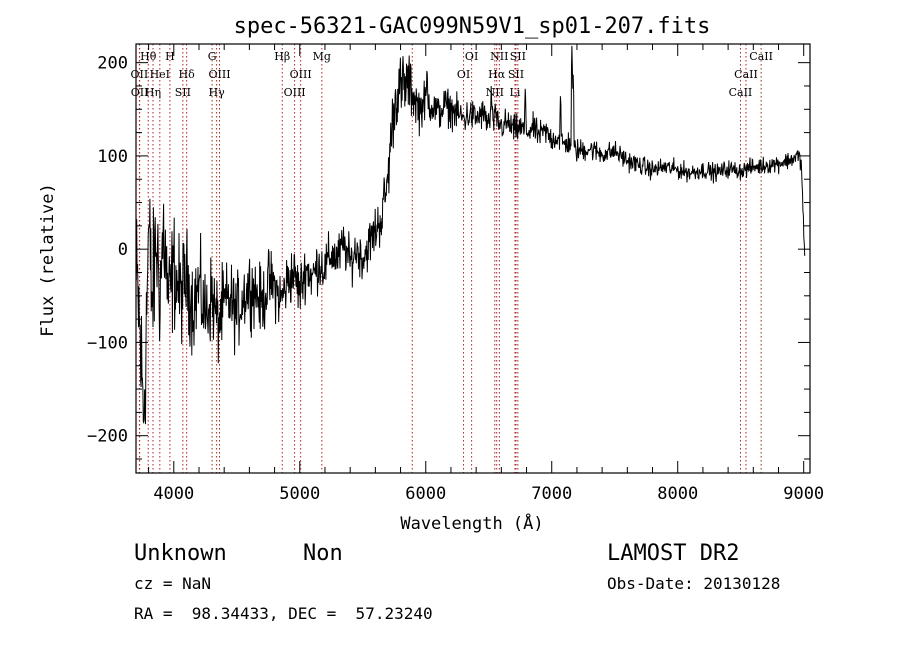 This screenshot has width=900, height=649. I want to click on x-tick-label: 6000, so click(425, 494).